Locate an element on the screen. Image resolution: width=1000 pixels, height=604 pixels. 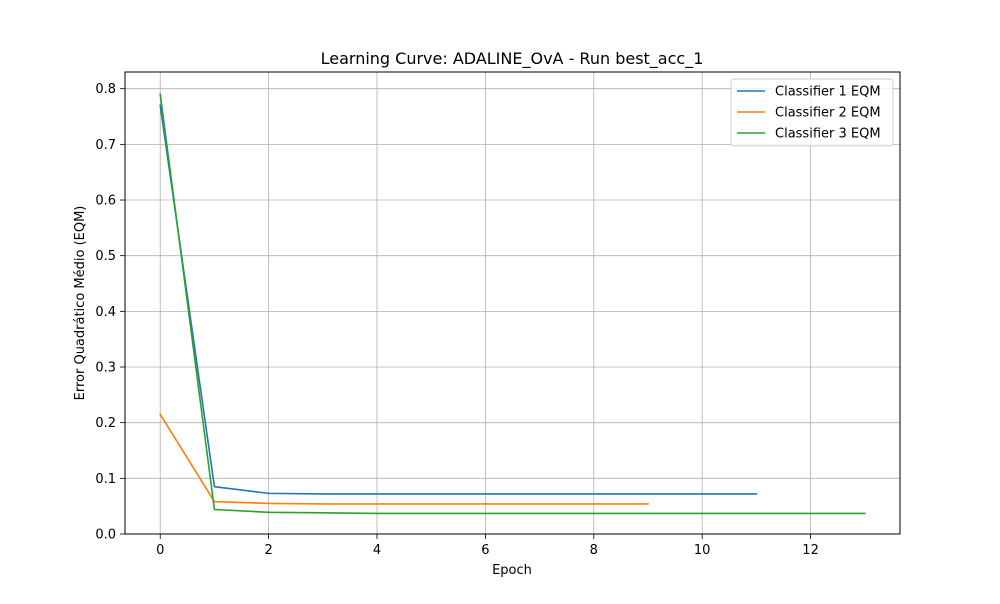
x-axis-label: Epoch is located at coordinates (512, 570).